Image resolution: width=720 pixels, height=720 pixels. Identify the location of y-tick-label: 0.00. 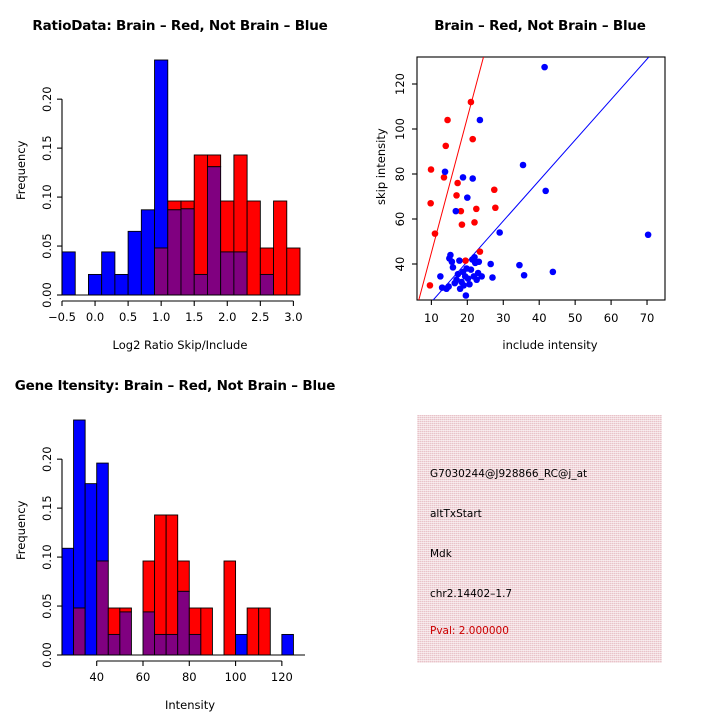
(47, 295).